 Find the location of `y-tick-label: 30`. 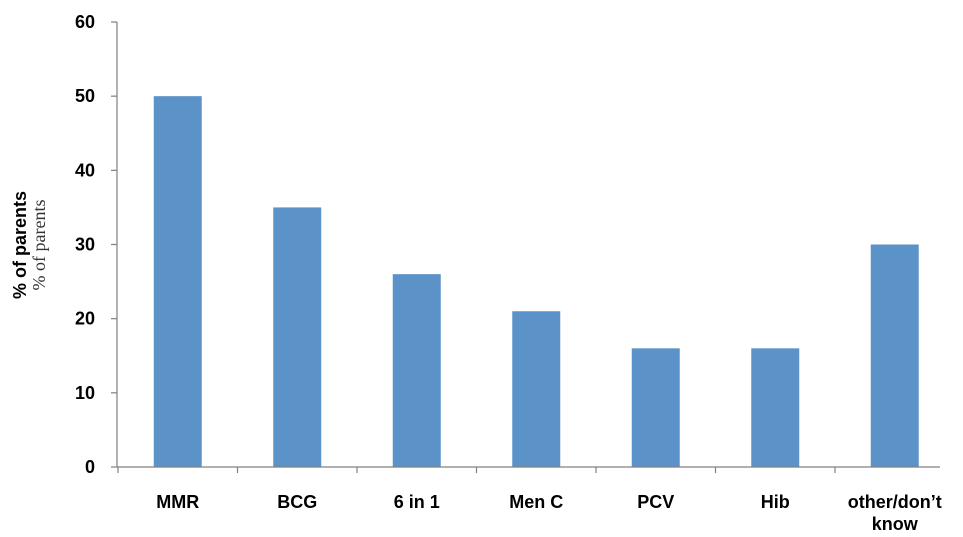

y-tick-label: 30 is located at coordinates (85, 245).